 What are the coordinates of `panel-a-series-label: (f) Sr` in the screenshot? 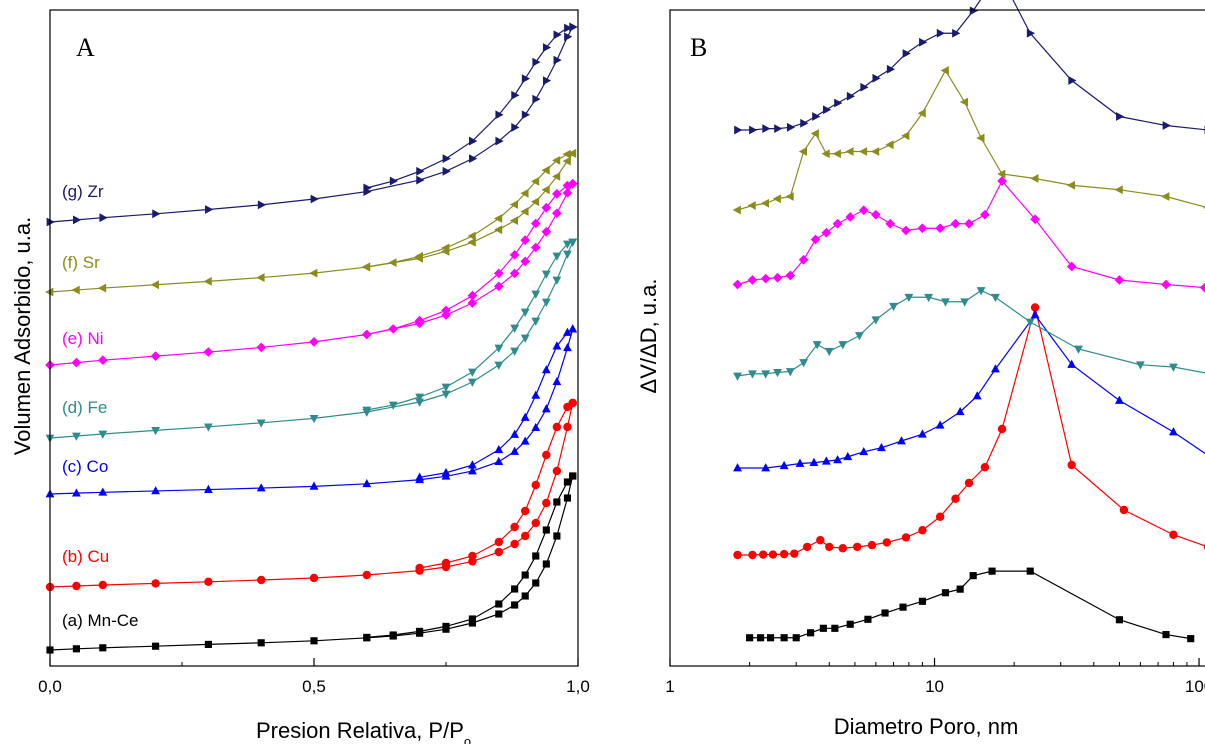 It's located at (81, 262).